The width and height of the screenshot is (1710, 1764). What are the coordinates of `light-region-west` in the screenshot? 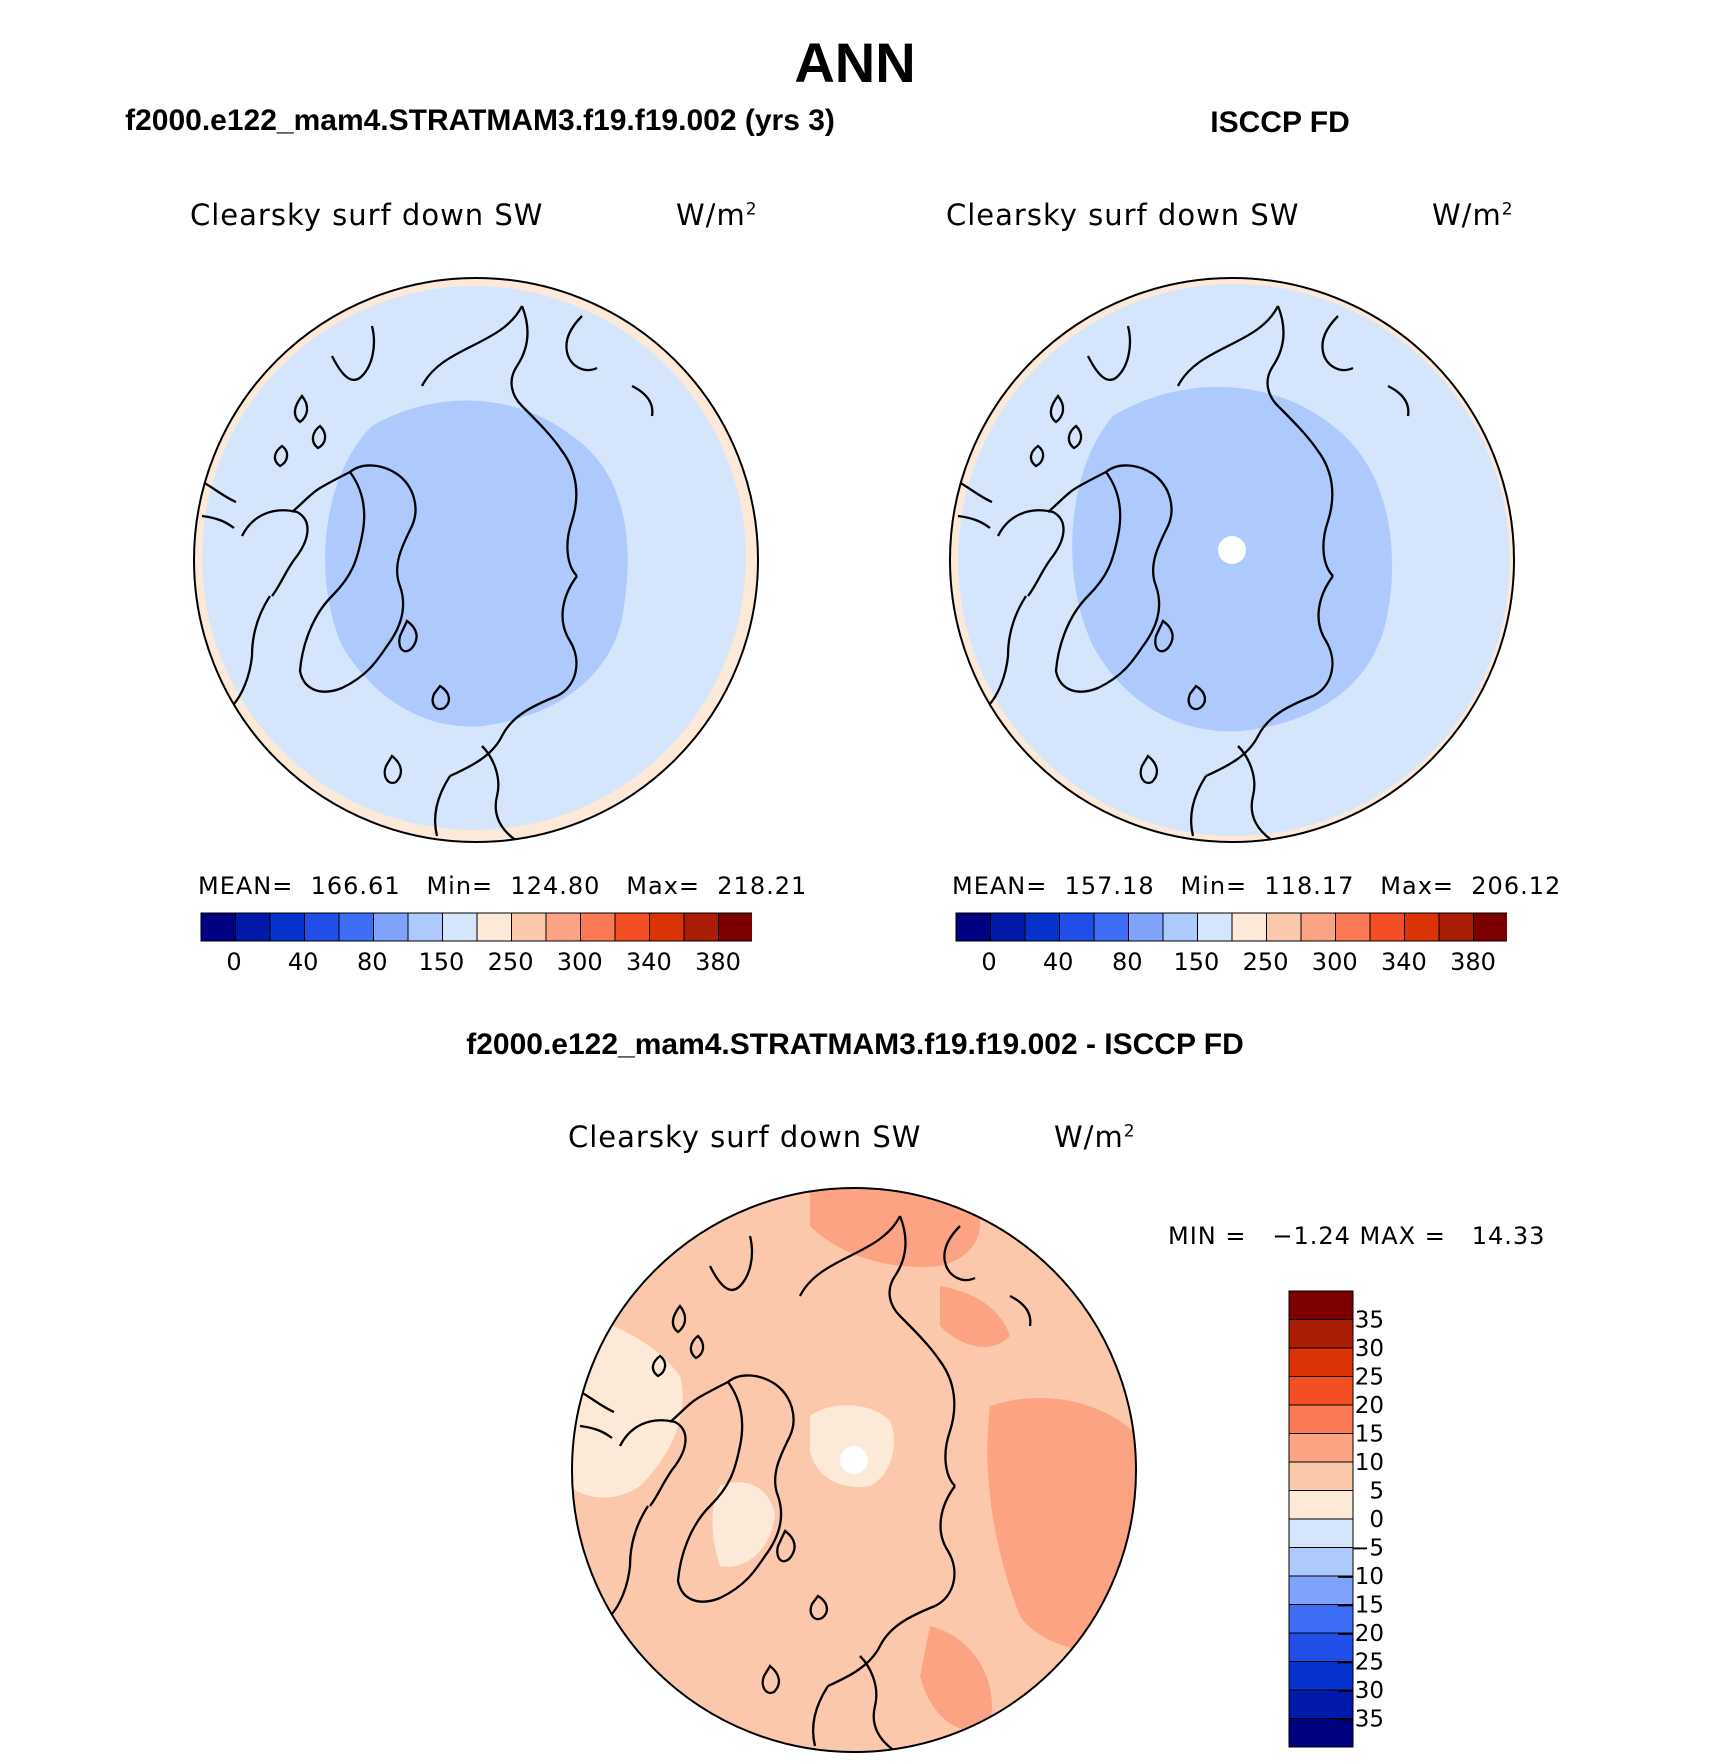 It's located at (627, 1402).